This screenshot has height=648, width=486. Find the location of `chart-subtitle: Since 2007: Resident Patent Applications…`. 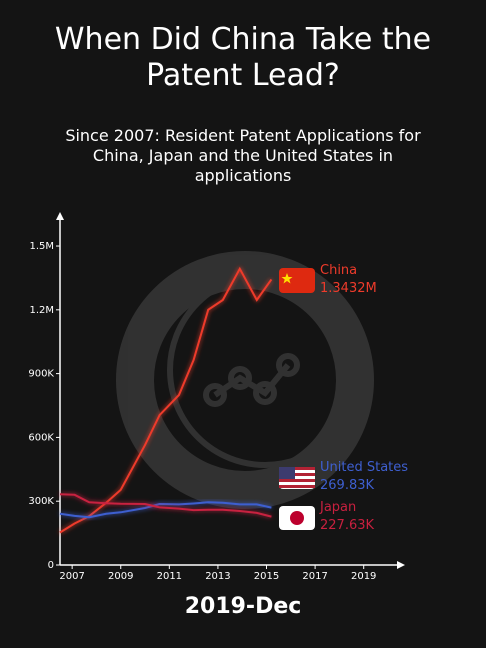

chart-subtitle: Since 2007: Resident Patent Applications… is located at coordinates (243, 155).